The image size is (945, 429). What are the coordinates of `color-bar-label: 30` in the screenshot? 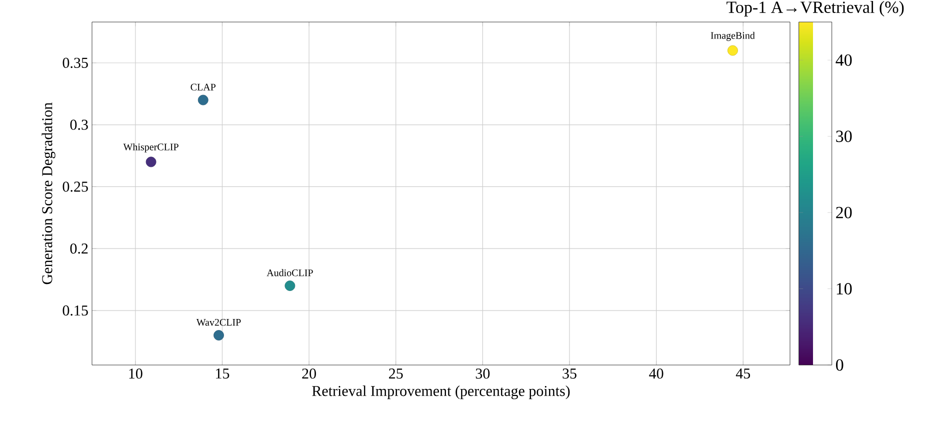 It's located at (844, 136).